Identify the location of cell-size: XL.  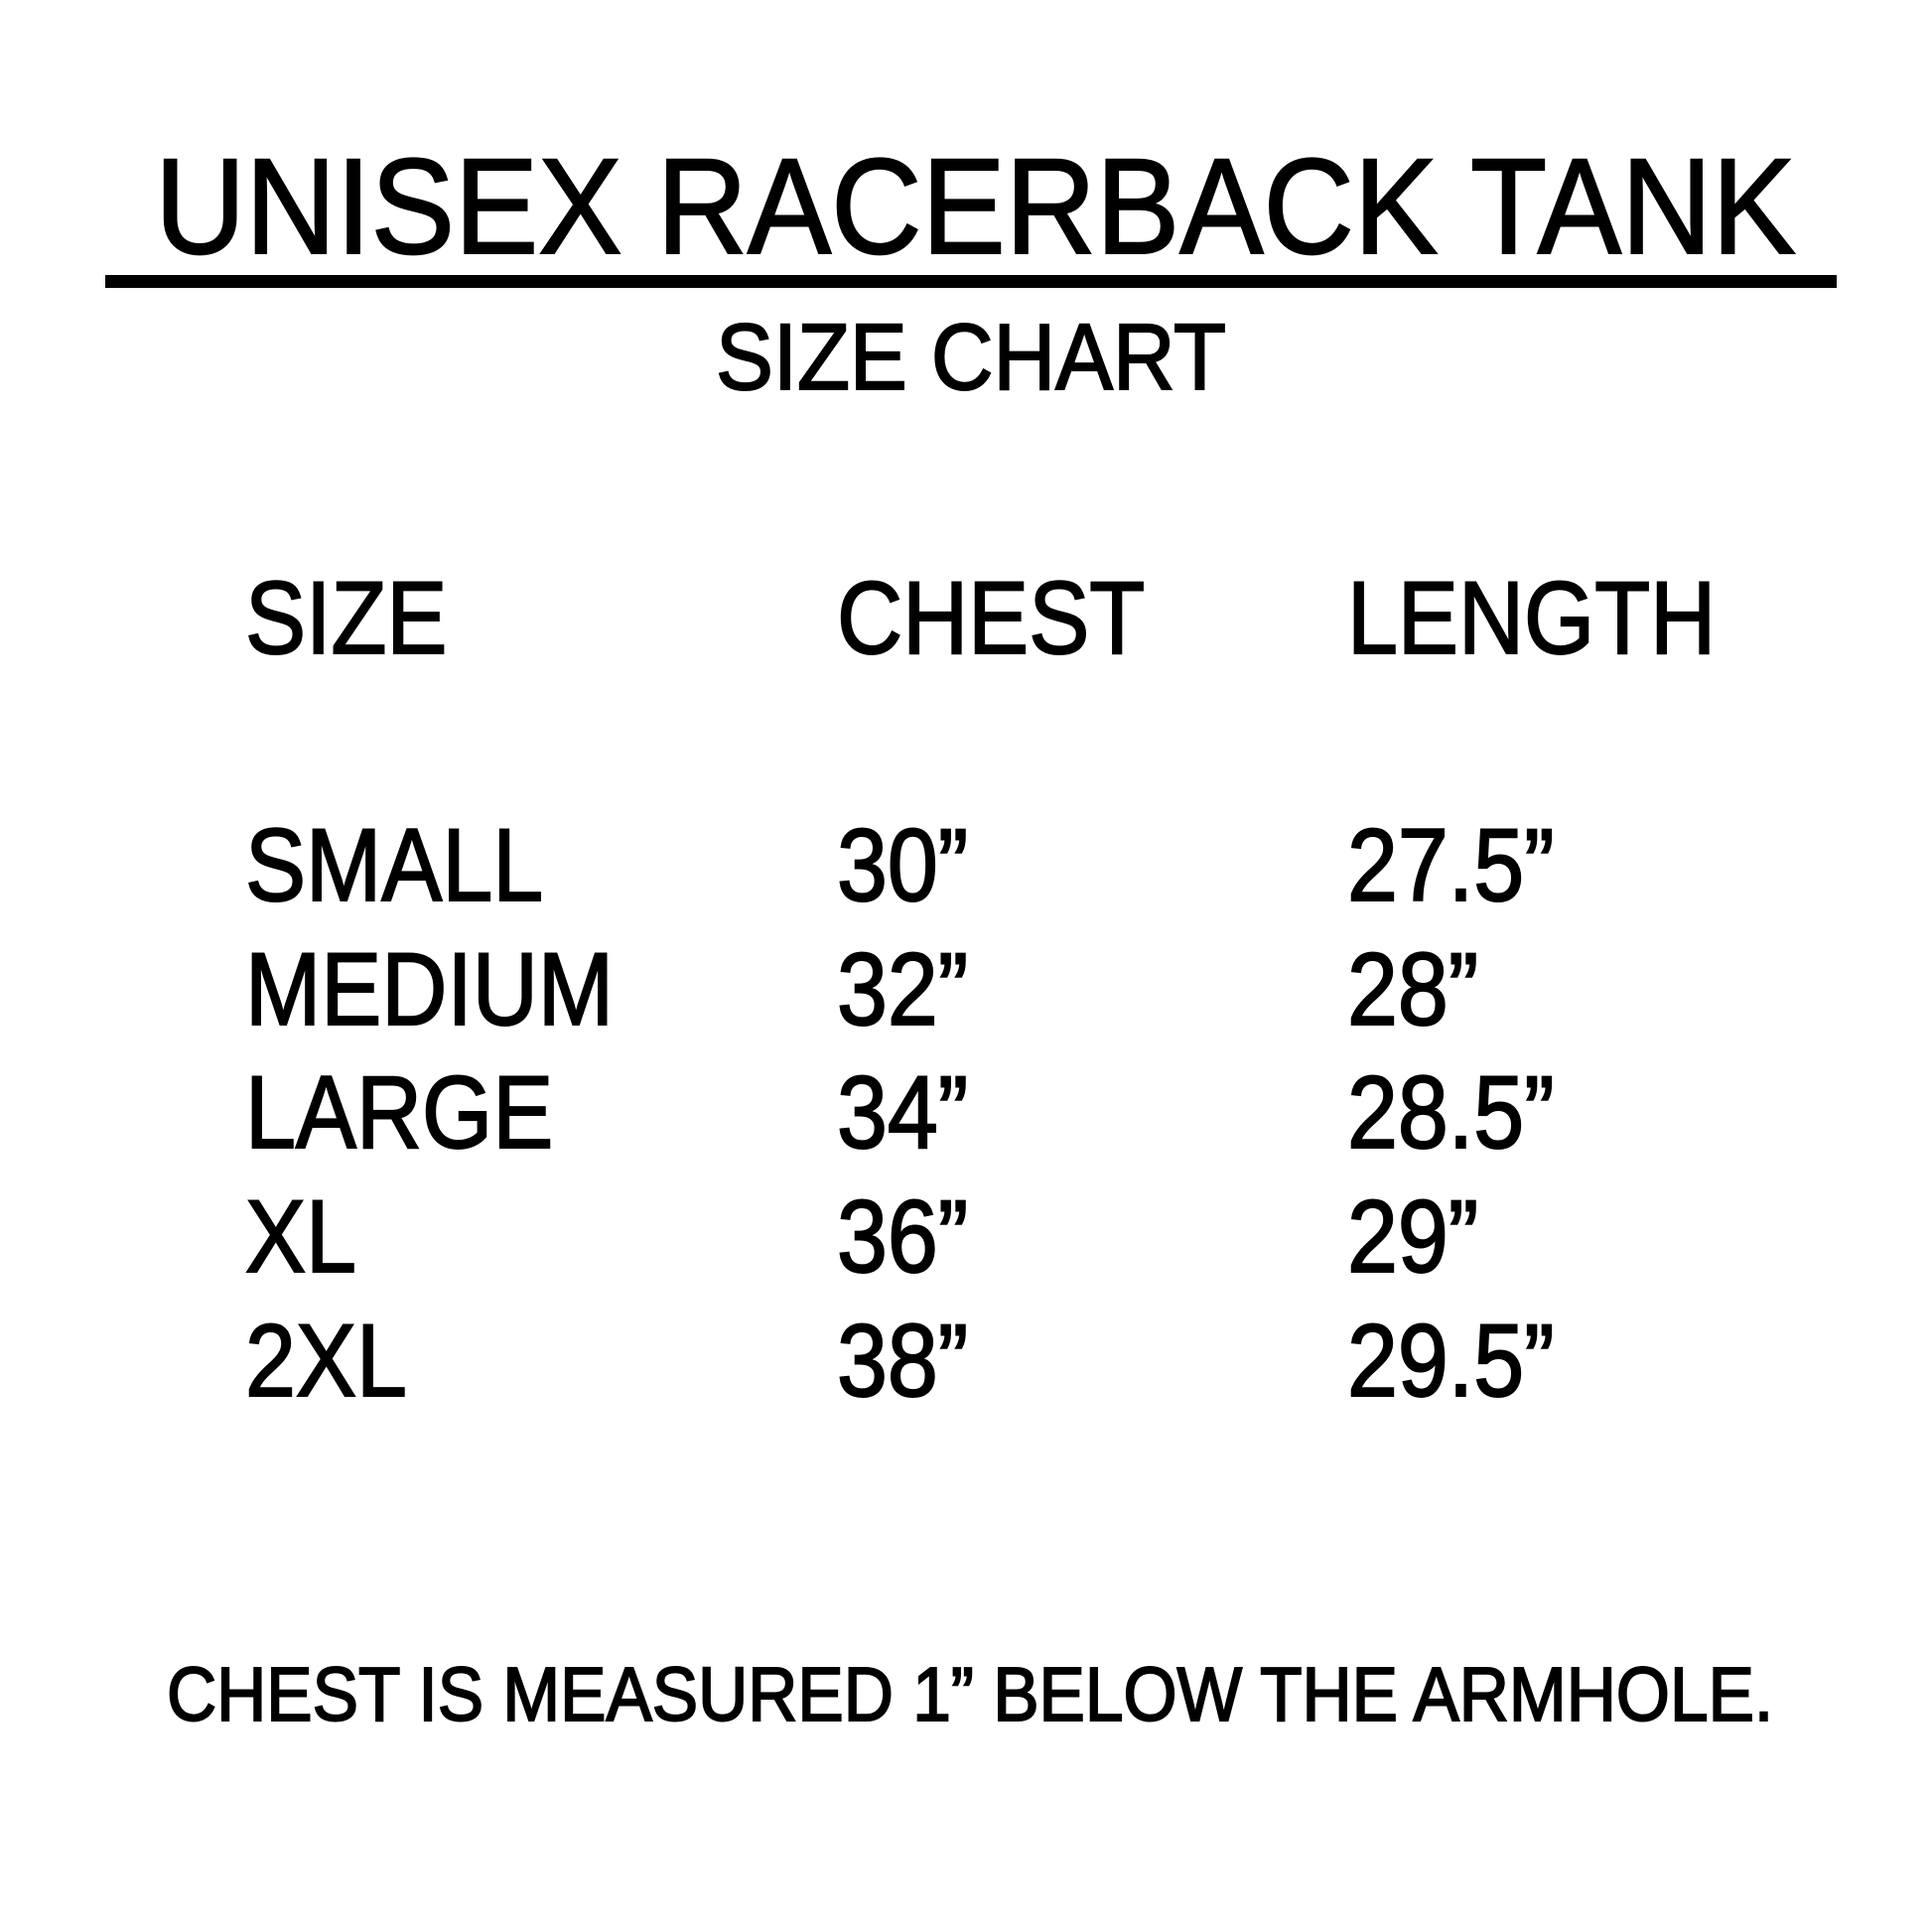
(300, 1237).